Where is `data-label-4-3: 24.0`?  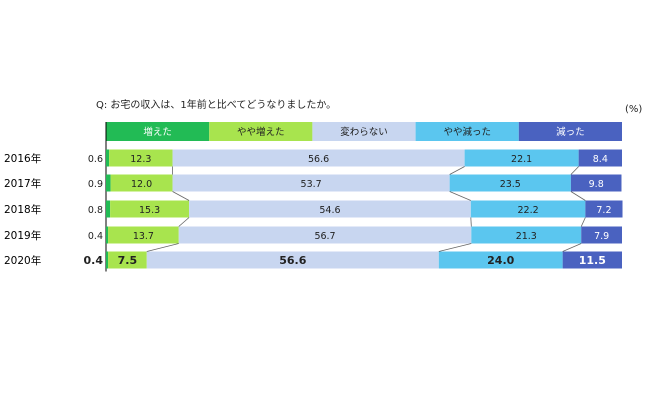
data-label-4-3: 24.0 is located at coordinates (500, 260).